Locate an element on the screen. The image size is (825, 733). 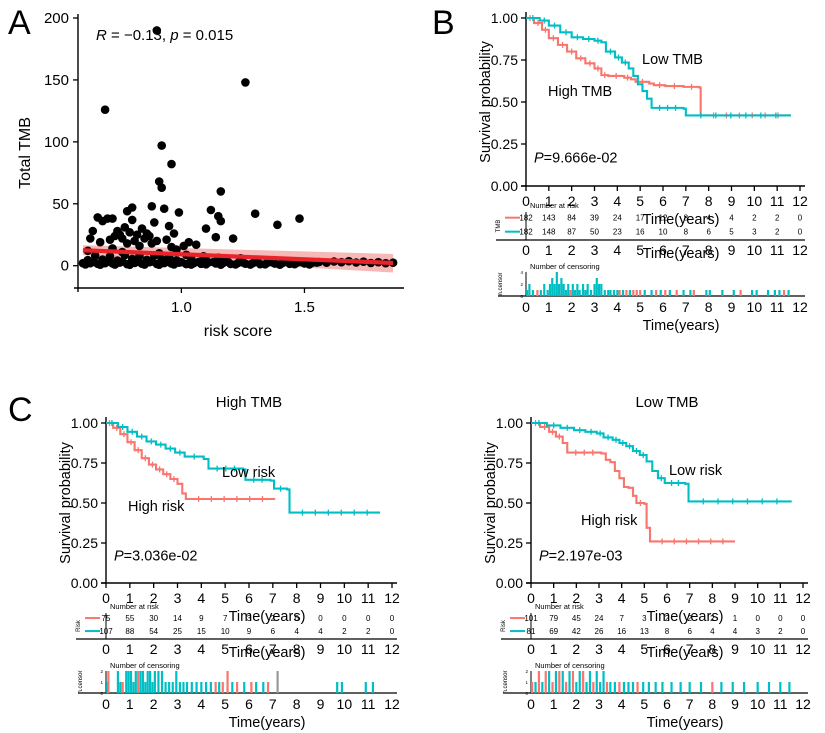
risk-table-cell: 8 is located at coordinates (686, 232).